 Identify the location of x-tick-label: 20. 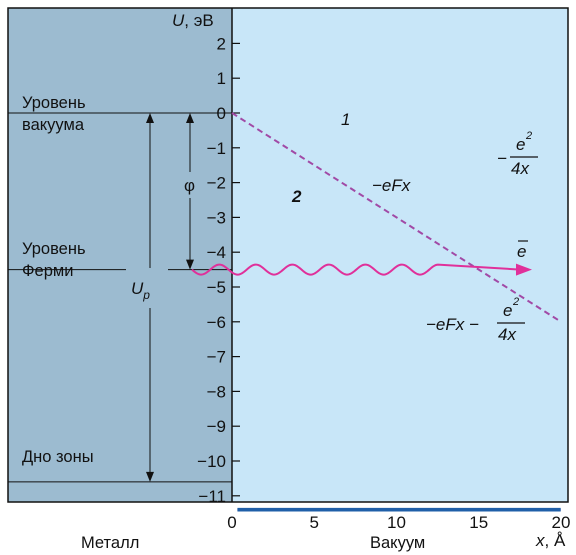
(561, 522).